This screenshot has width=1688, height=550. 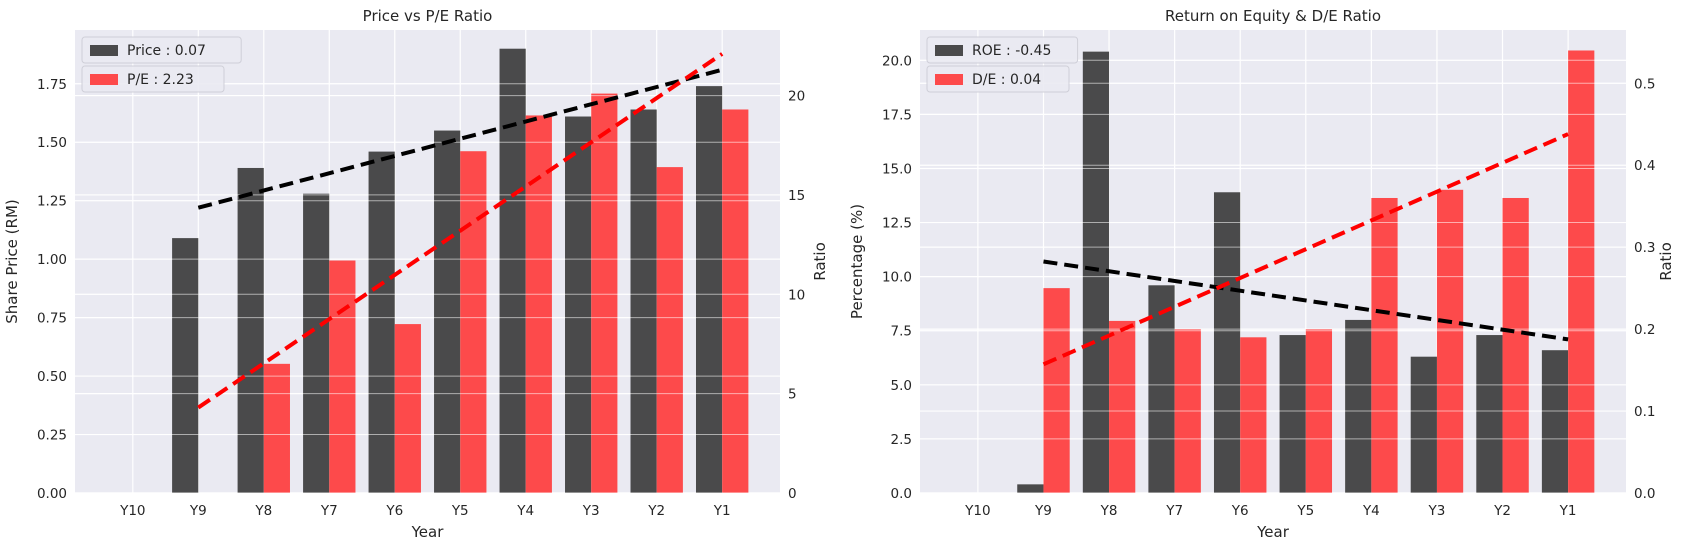 I want to click on y2-tick-label: 0.5, so click(x=1644, y=84).